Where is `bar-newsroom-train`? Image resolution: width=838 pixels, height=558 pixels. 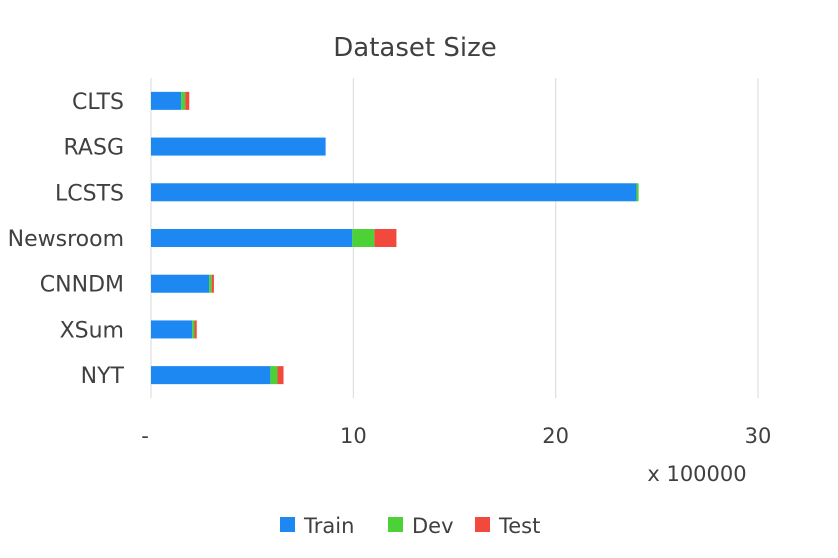
bar-newsroom-train is located at coordinates (252, 238).